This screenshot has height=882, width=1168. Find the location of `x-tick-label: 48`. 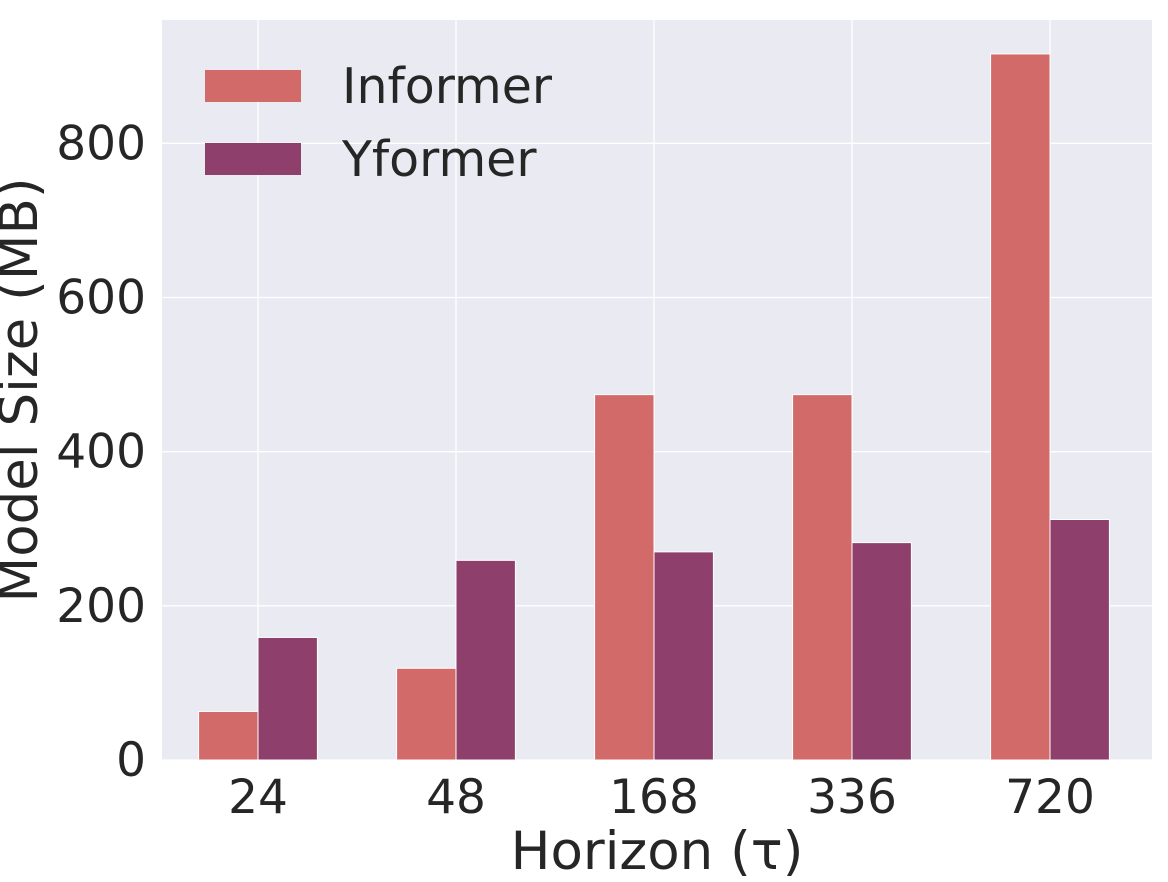

x-tick-label: 48 is located at coordinates (456, 797).